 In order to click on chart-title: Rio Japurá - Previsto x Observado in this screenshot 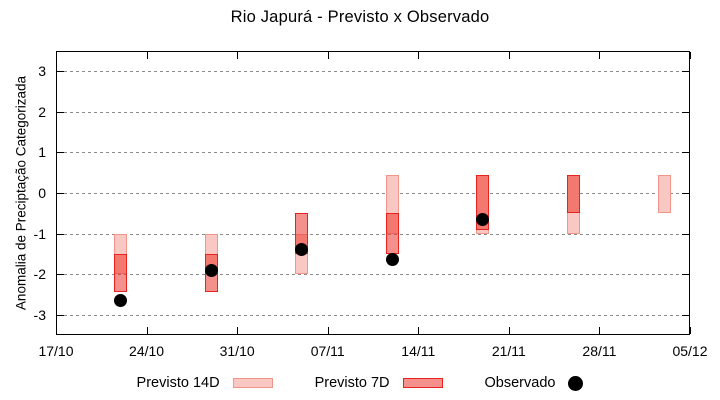, I will do `click(360, 17)`.